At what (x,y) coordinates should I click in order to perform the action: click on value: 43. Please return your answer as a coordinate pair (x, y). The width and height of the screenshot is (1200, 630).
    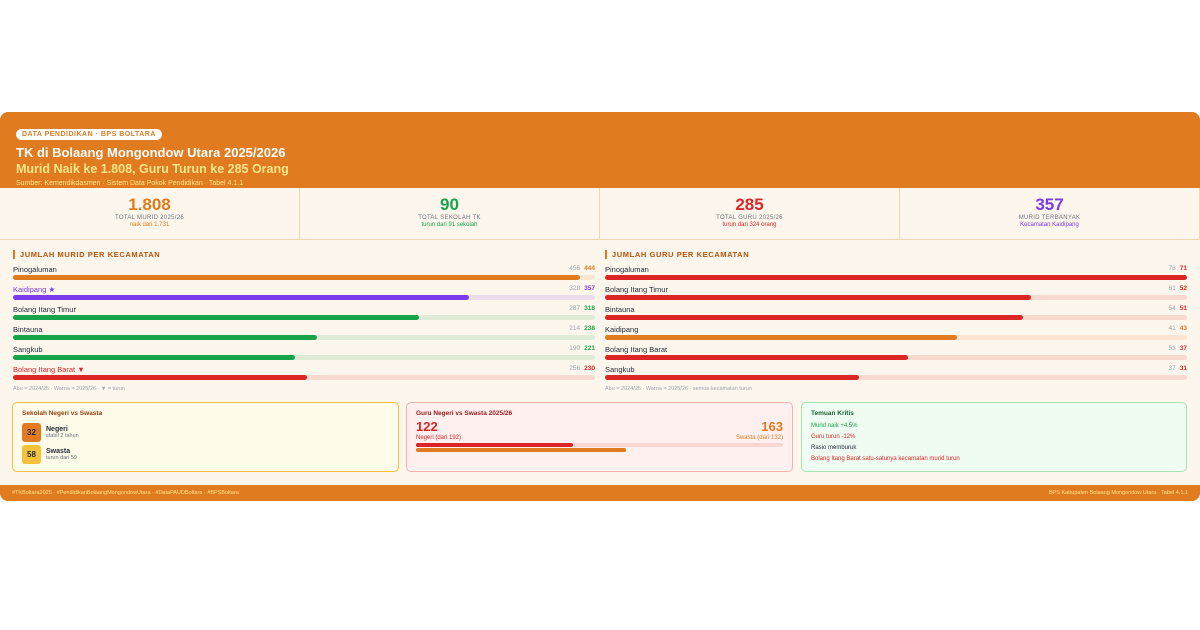
    Looking at the image, I should click on (1183, 328).